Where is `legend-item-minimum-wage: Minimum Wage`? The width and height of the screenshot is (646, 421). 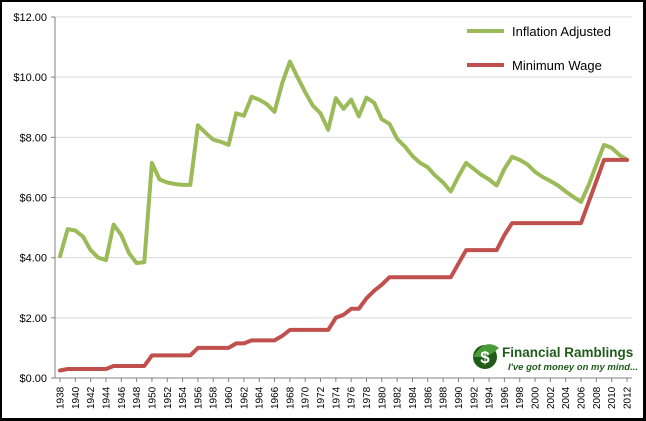
legend-item-minimum-wage: Minimum Wage is located at coordinates (534, 65).